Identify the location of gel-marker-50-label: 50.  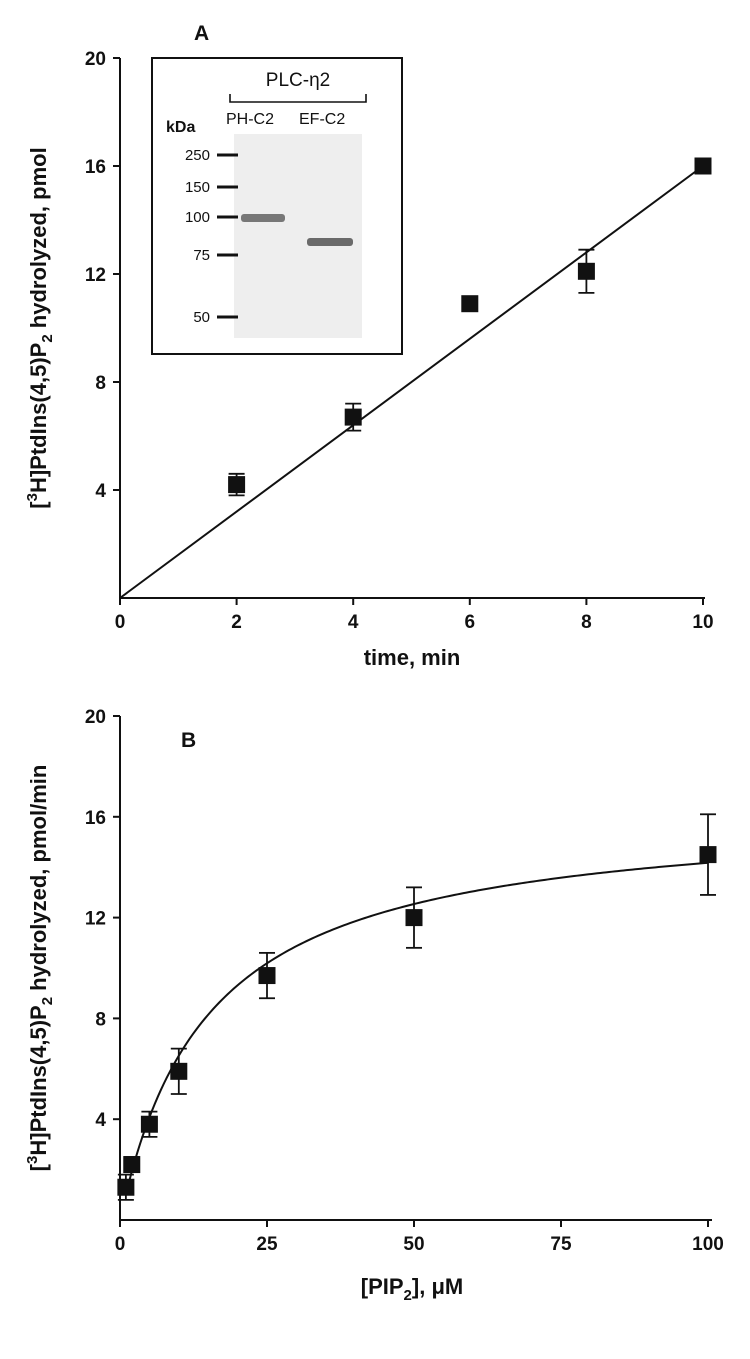
(201, 317).